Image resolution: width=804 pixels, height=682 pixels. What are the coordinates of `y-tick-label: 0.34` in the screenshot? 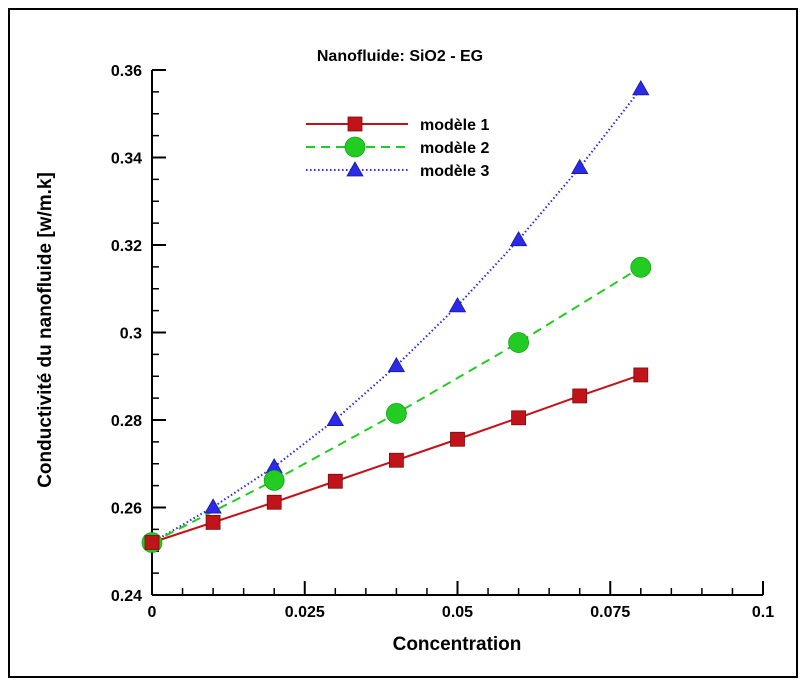 It's located at (126, 159).